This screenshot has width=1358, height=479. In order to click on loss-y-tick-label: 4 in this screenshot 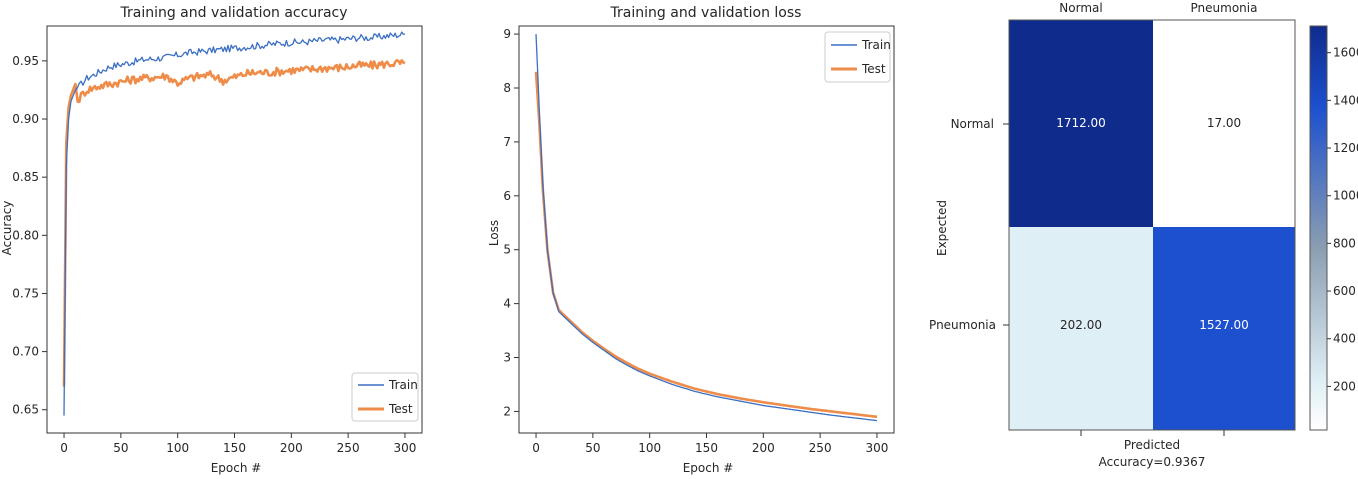, I will do `click(507, 304)`.